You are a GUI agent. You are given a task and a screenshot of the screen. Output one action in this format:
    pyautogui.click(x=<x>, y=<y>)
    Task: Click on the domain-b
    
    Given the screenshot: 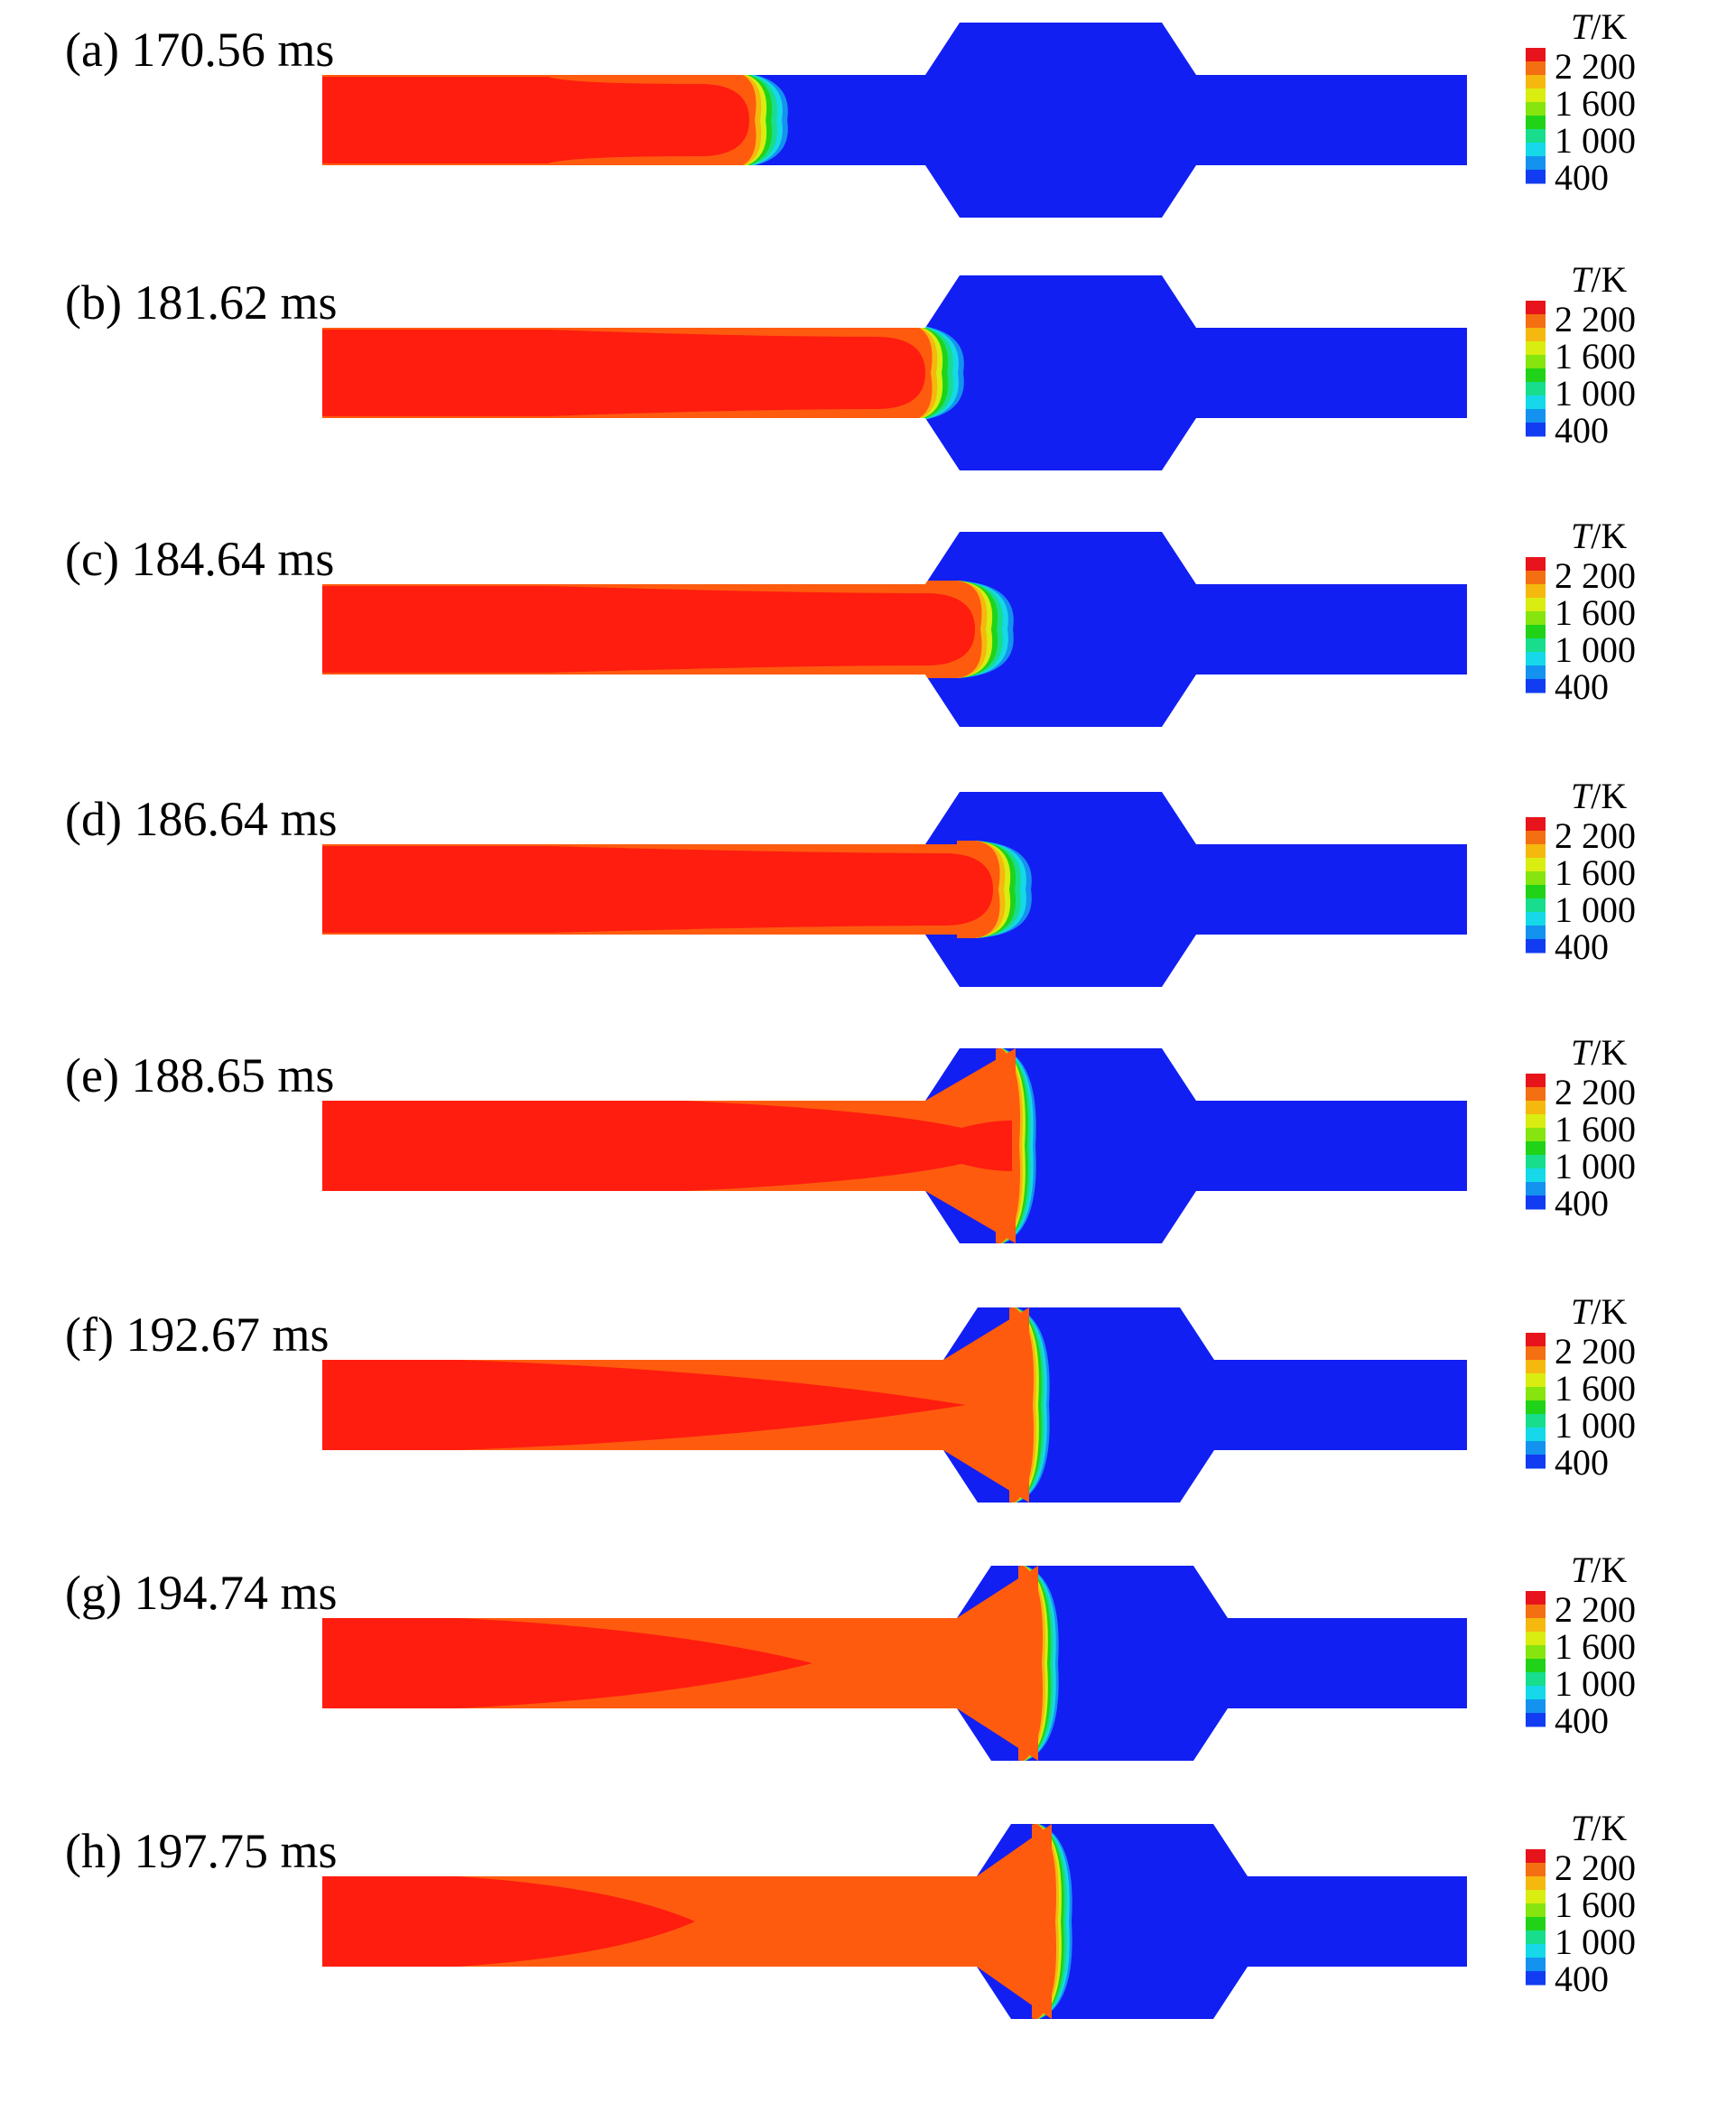 What is the action you would take?
    pyautogui.click(x=895, y=372)
    